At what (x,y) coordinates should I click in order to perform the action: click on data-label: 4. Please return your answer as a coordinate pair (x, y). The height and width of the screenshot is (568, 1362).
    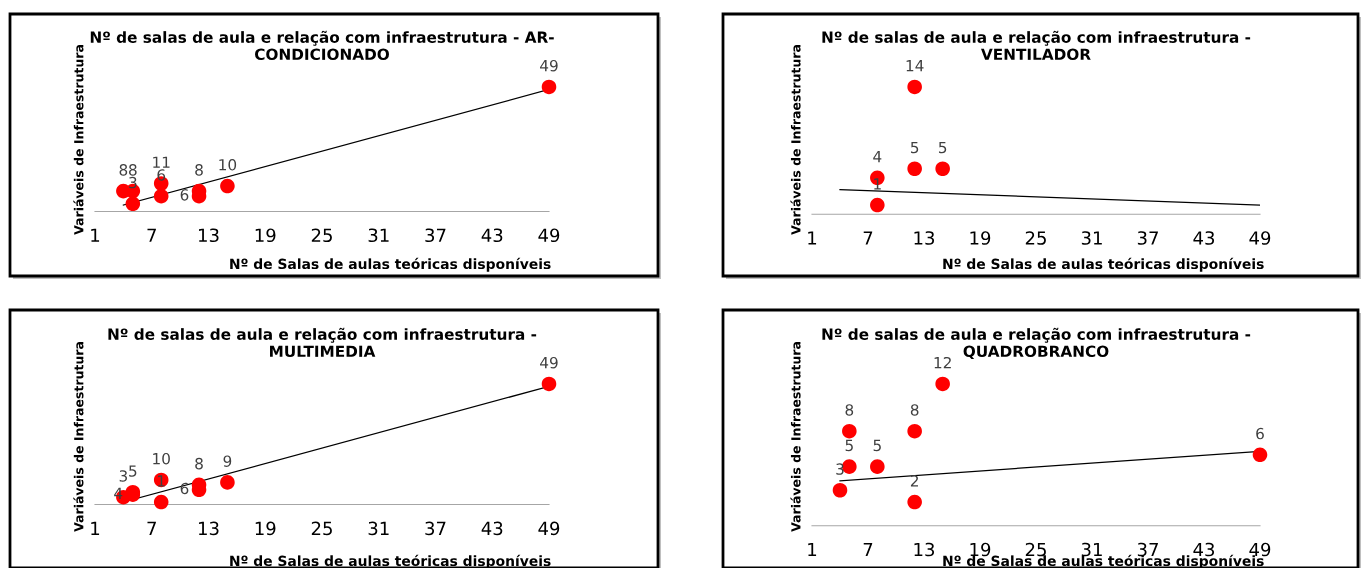
    Looking at the image, I should click on (877, 157).